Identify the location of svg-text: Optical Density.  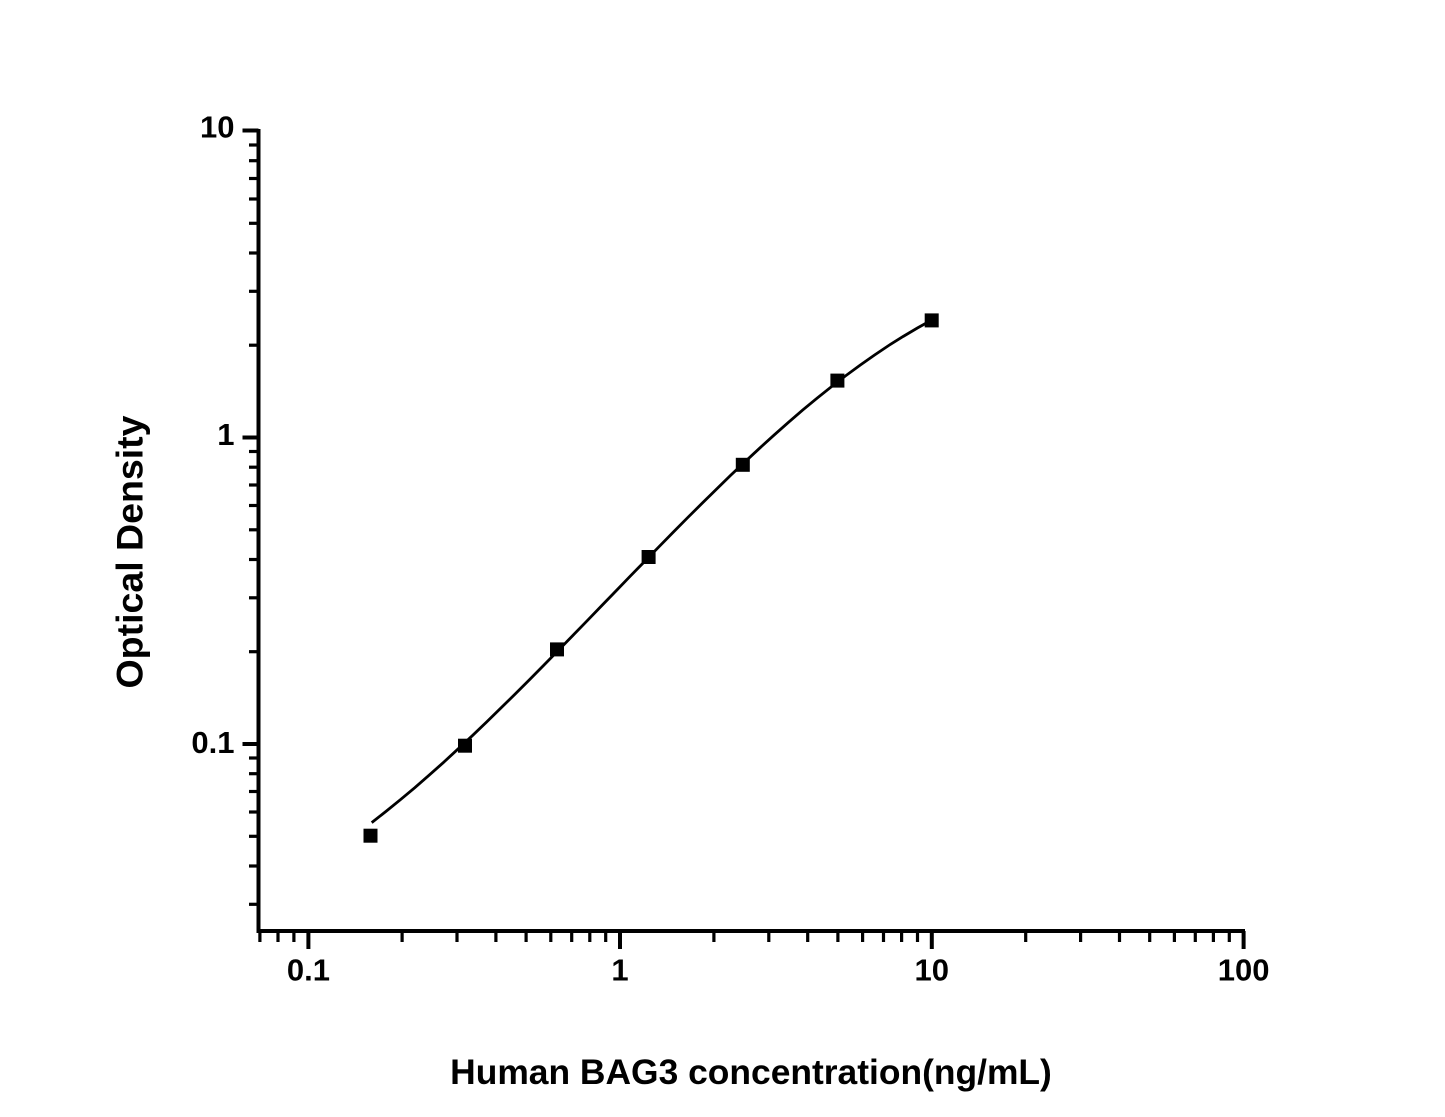
(130, 551).